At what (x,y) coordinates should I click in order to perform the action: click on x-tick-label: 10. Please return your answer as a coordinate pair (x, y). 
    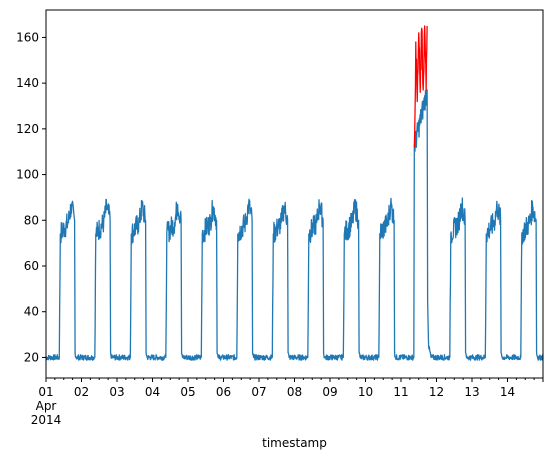
    Looking at the image, I should click on (365, 392).